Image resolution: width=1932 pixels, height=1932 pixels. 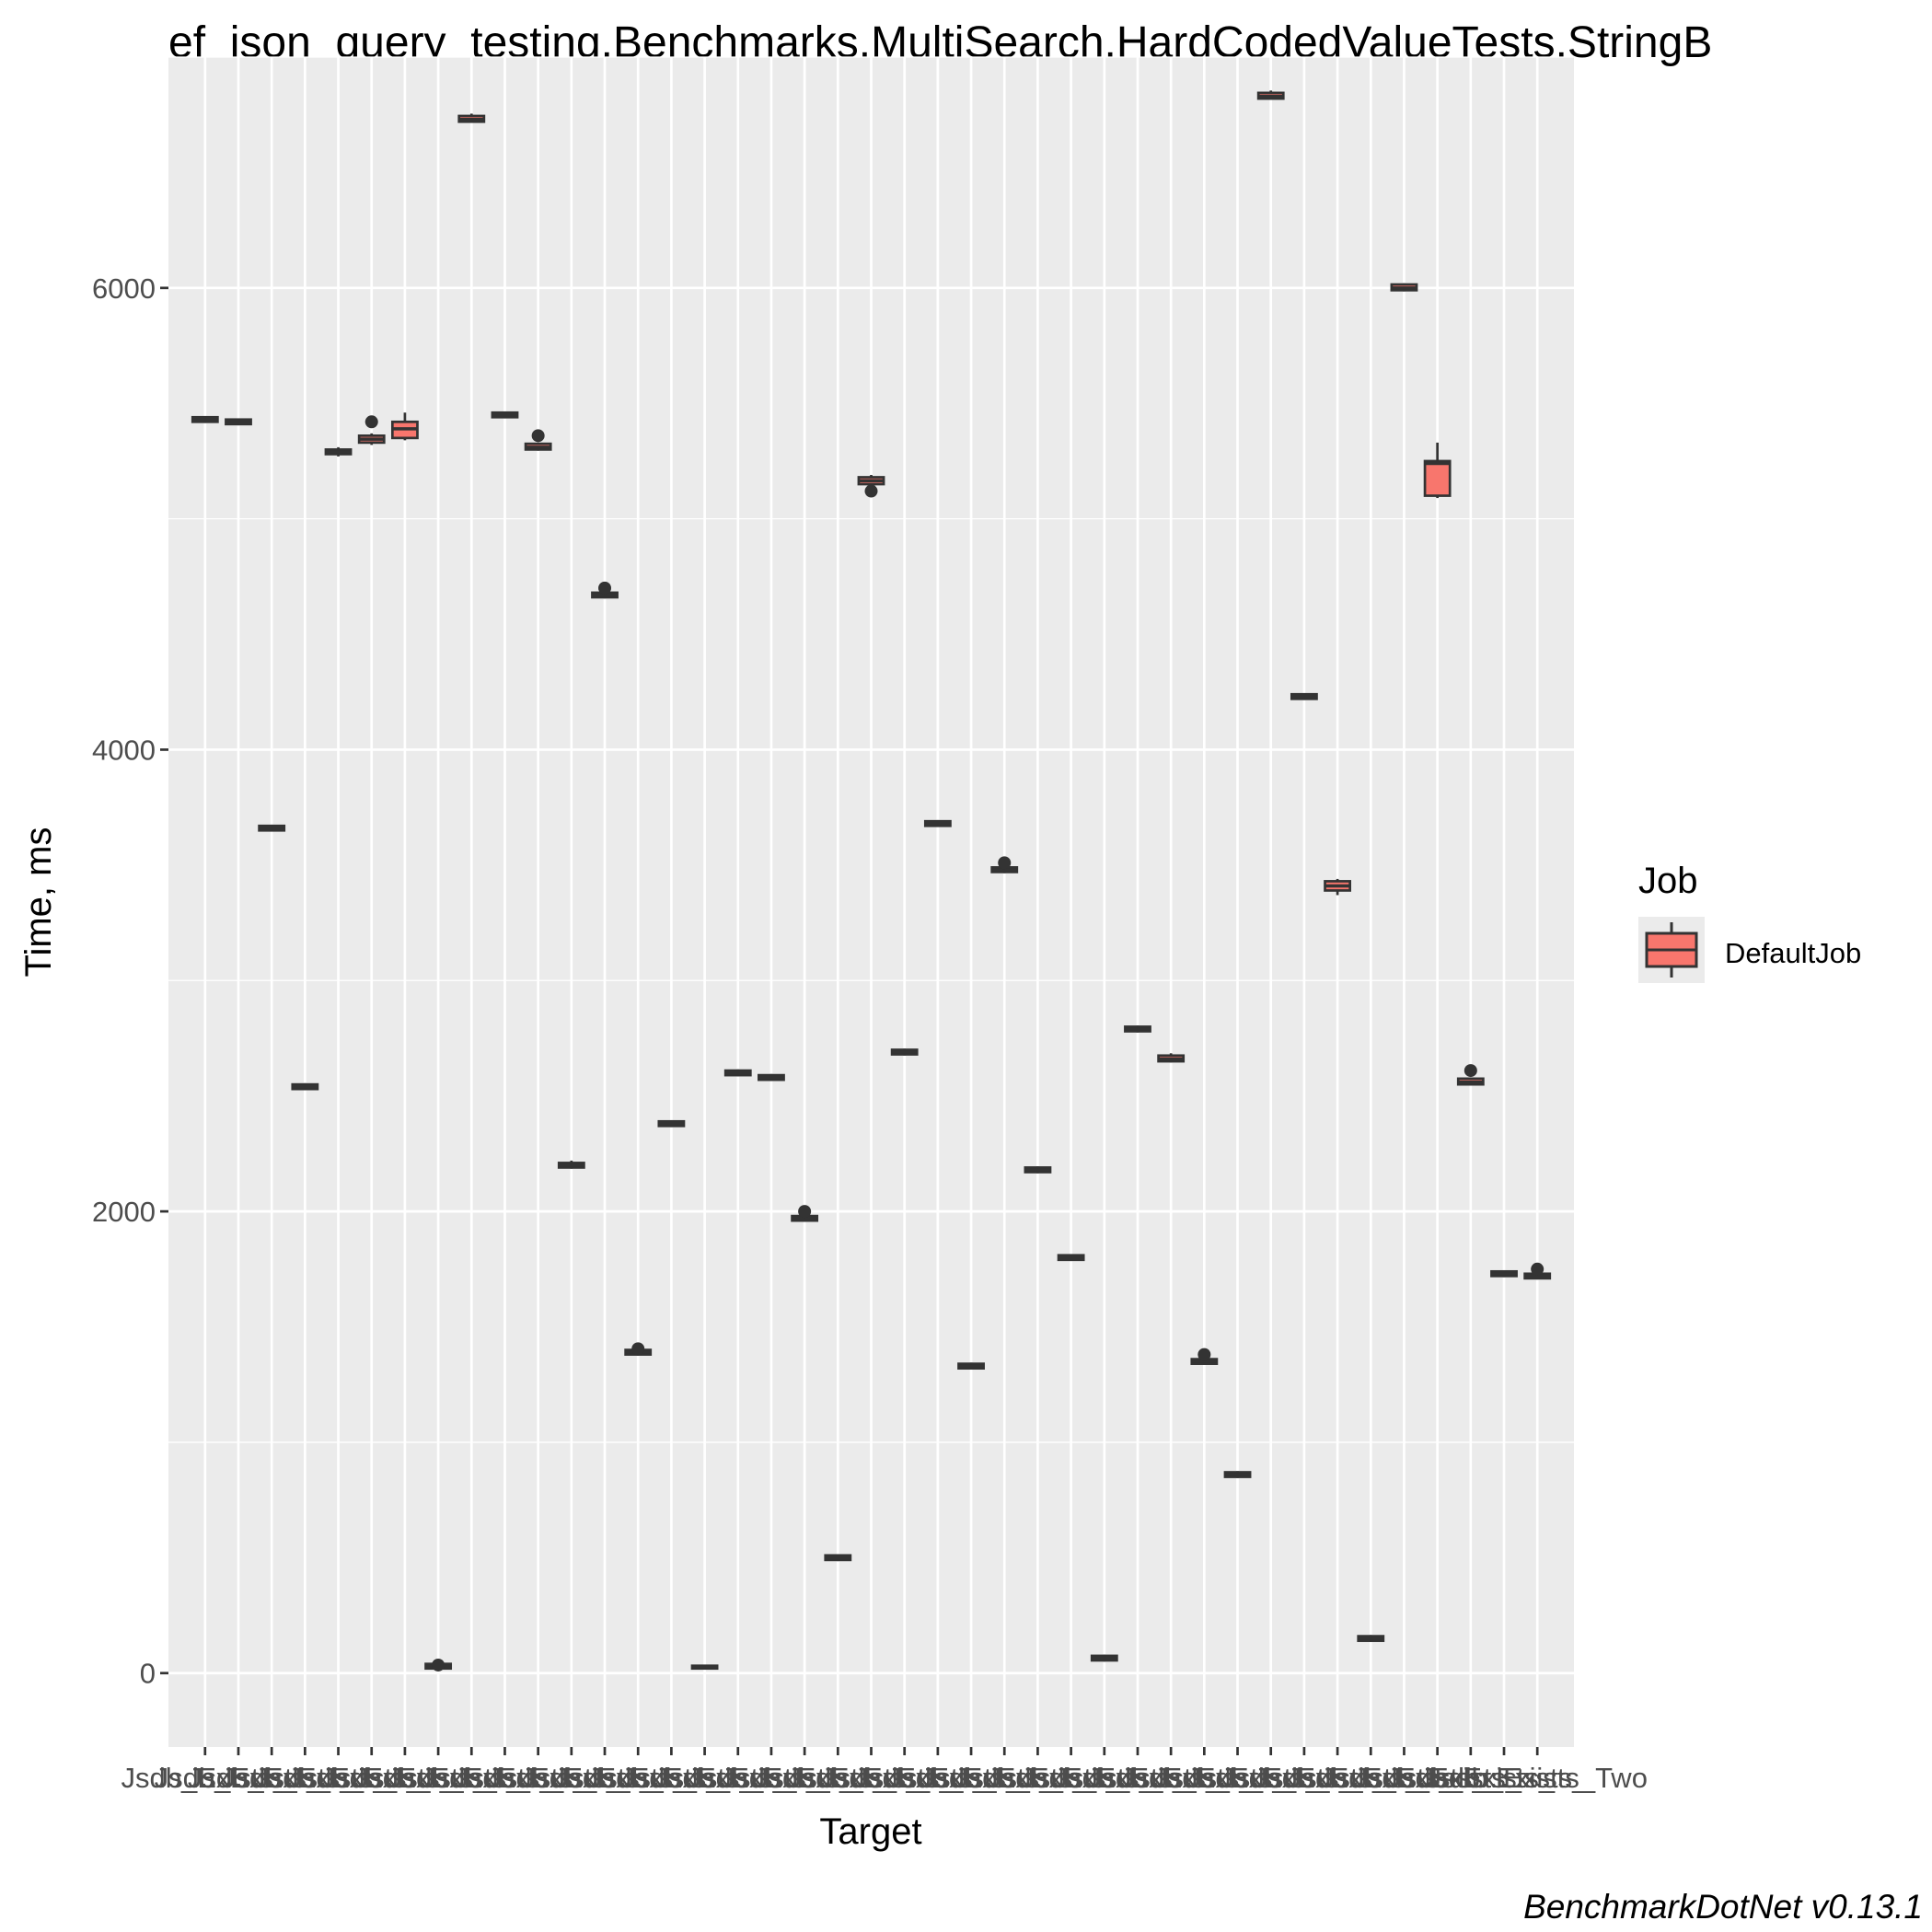 What do you see at coordinates (1668, 881) in the screenshot?
I see `legend-title: Job` at bounding box center [1668, 881].